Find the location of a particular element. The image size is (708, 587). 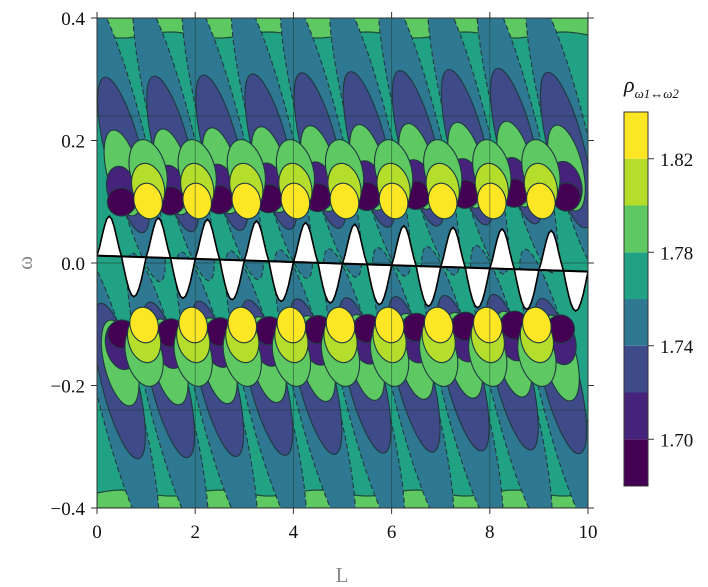

colorbar-tick-label: 1.70 is located at coordinates (676, 440).